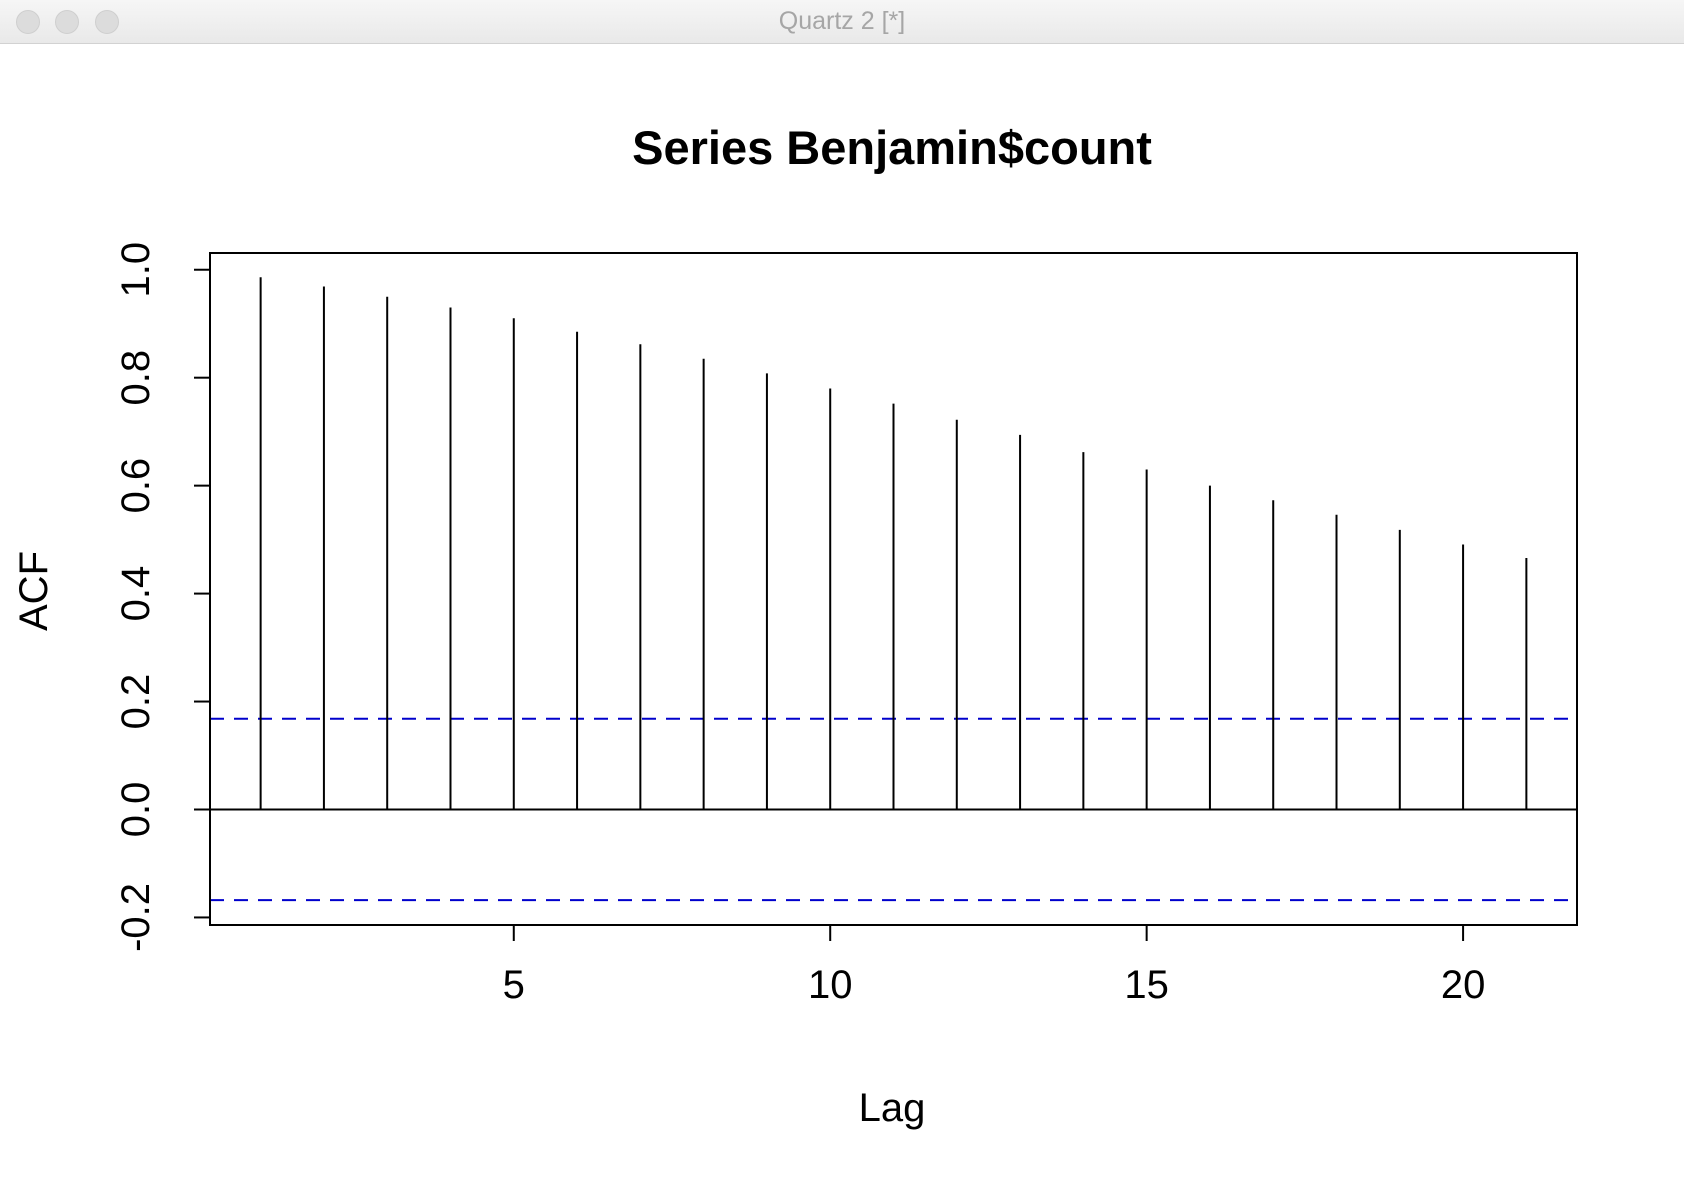 This screenshot has width=1684, height=1191. I want to click on y-tick-label: 1.0, so click(136, 270).